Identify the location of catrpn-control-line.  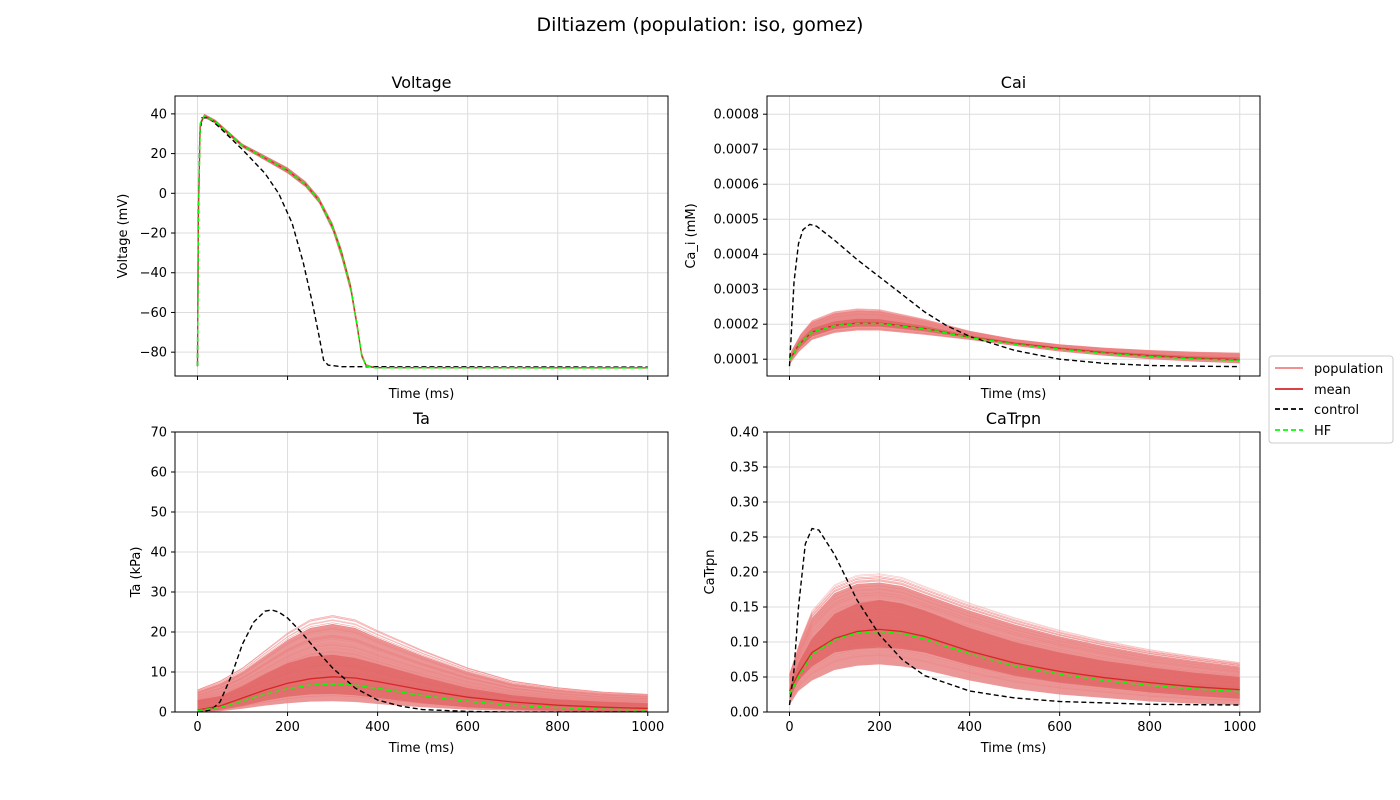
(1014, 616).